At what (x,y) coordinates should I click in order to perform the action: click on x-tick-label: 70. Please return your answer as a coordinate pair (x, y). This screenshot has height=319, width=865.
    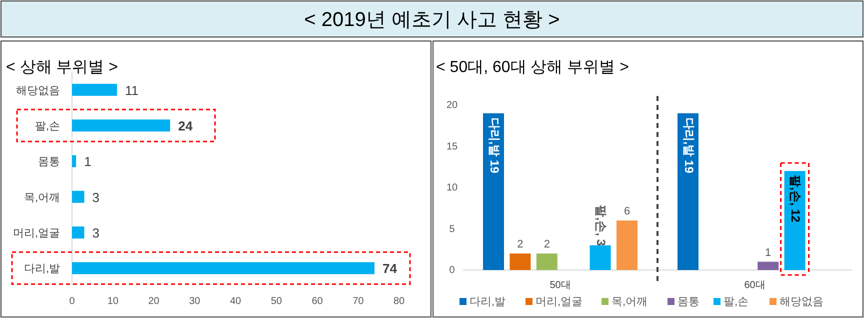
    Looking at the image, I should click on (358, 301).